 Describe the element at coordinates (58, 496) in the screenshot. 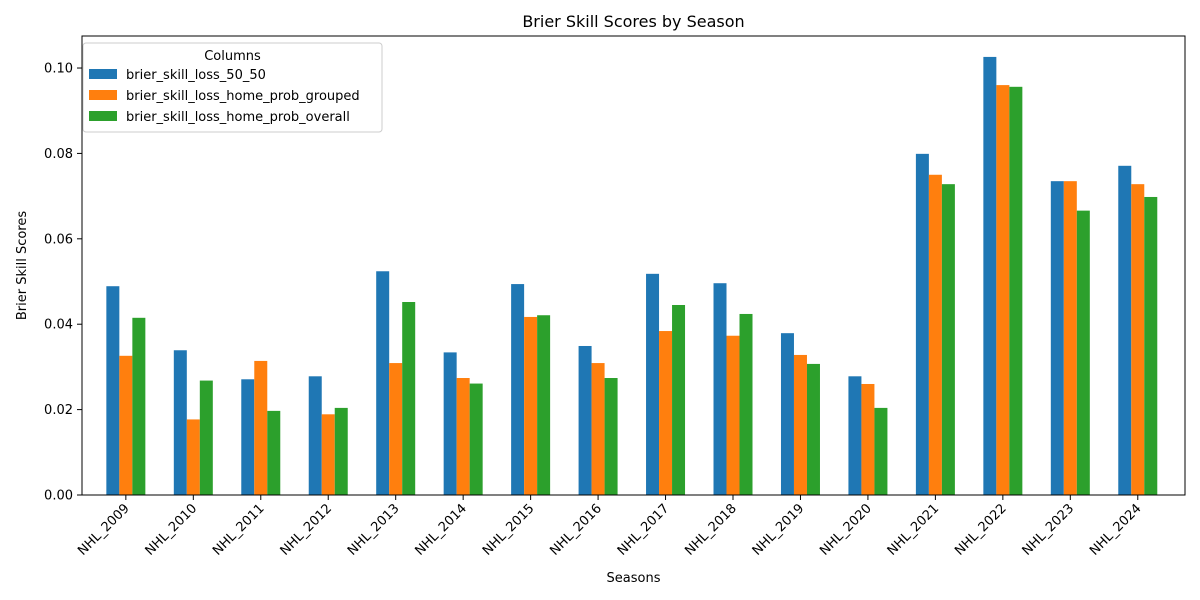

I see `y-tick-label: 0.00` at that location.